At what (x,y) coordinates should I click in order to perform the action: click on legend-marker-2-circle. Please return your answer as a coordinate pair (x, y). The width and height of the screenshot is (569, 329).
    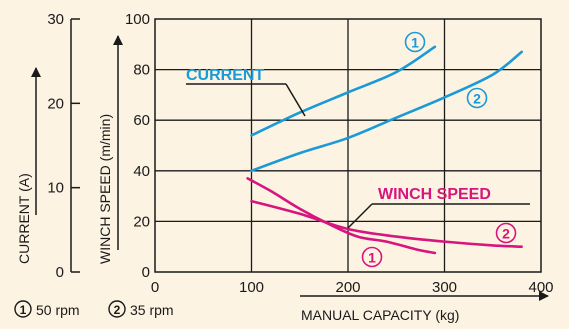
    Looking at the image, I should click on (117, 309).